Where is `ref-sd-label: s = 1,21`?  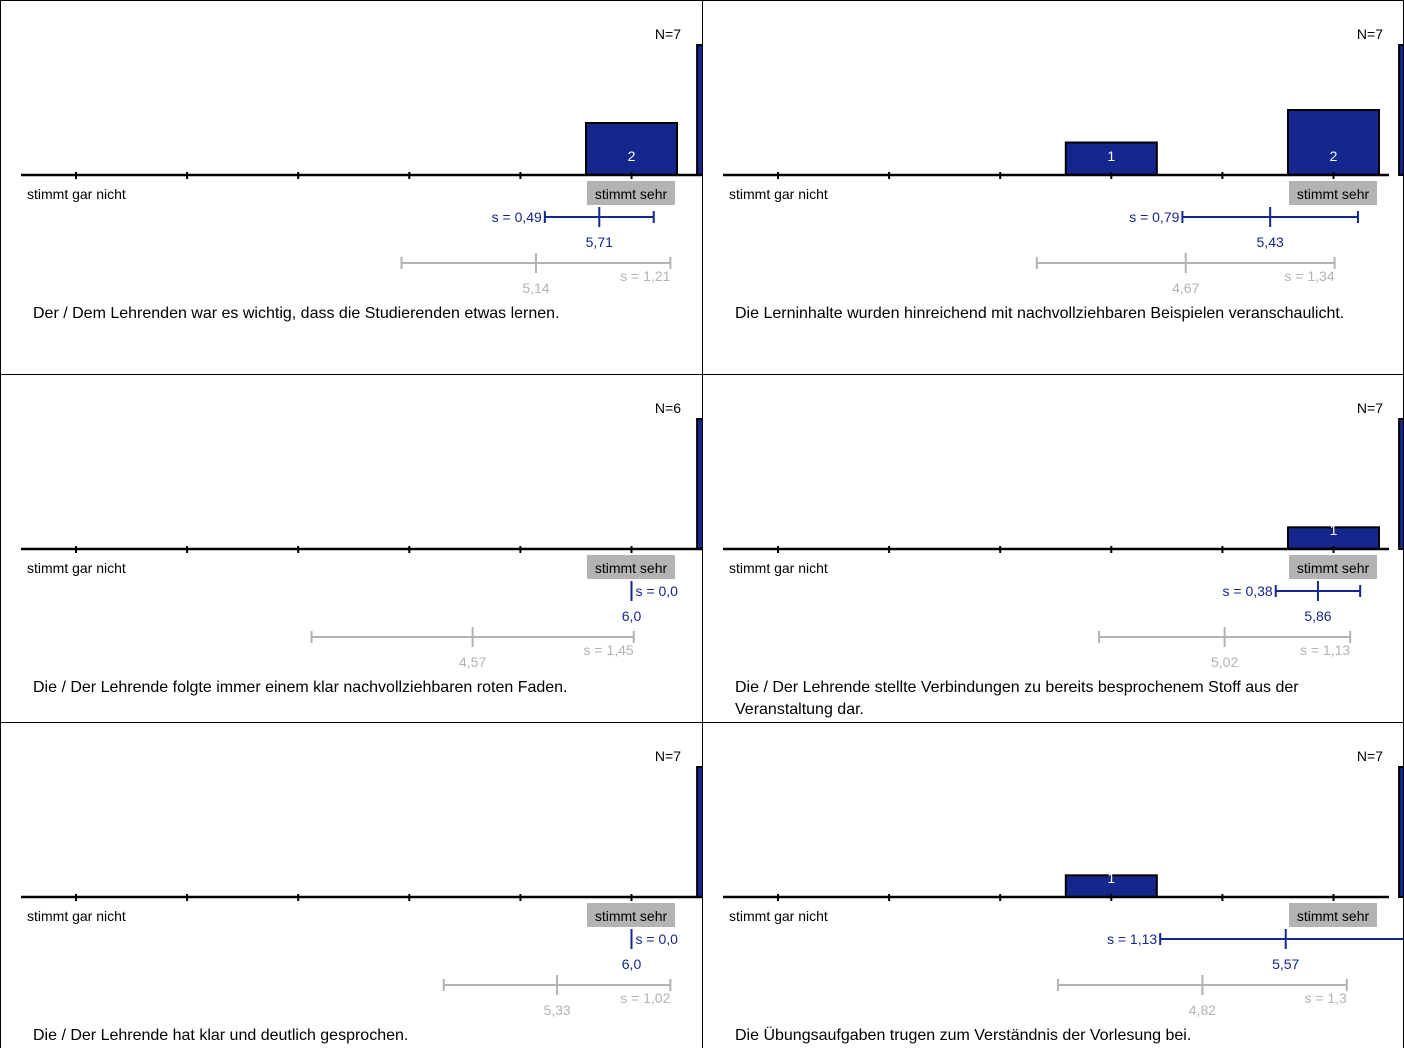 ref-sd-label: s = 1,21 is located at coordinates (645, 276).